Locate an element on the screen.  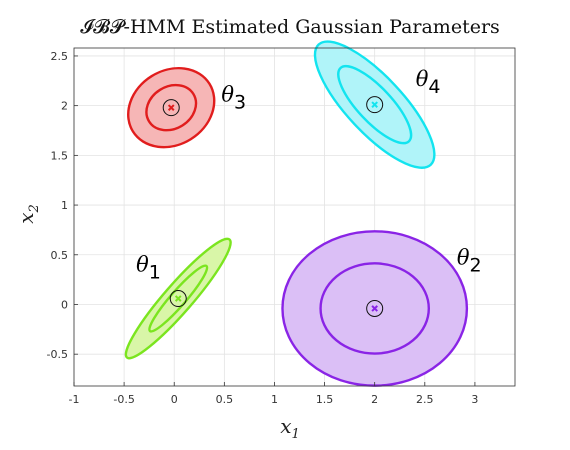
gaussian-label-1: θ1 is located at coordinates (148, 268).